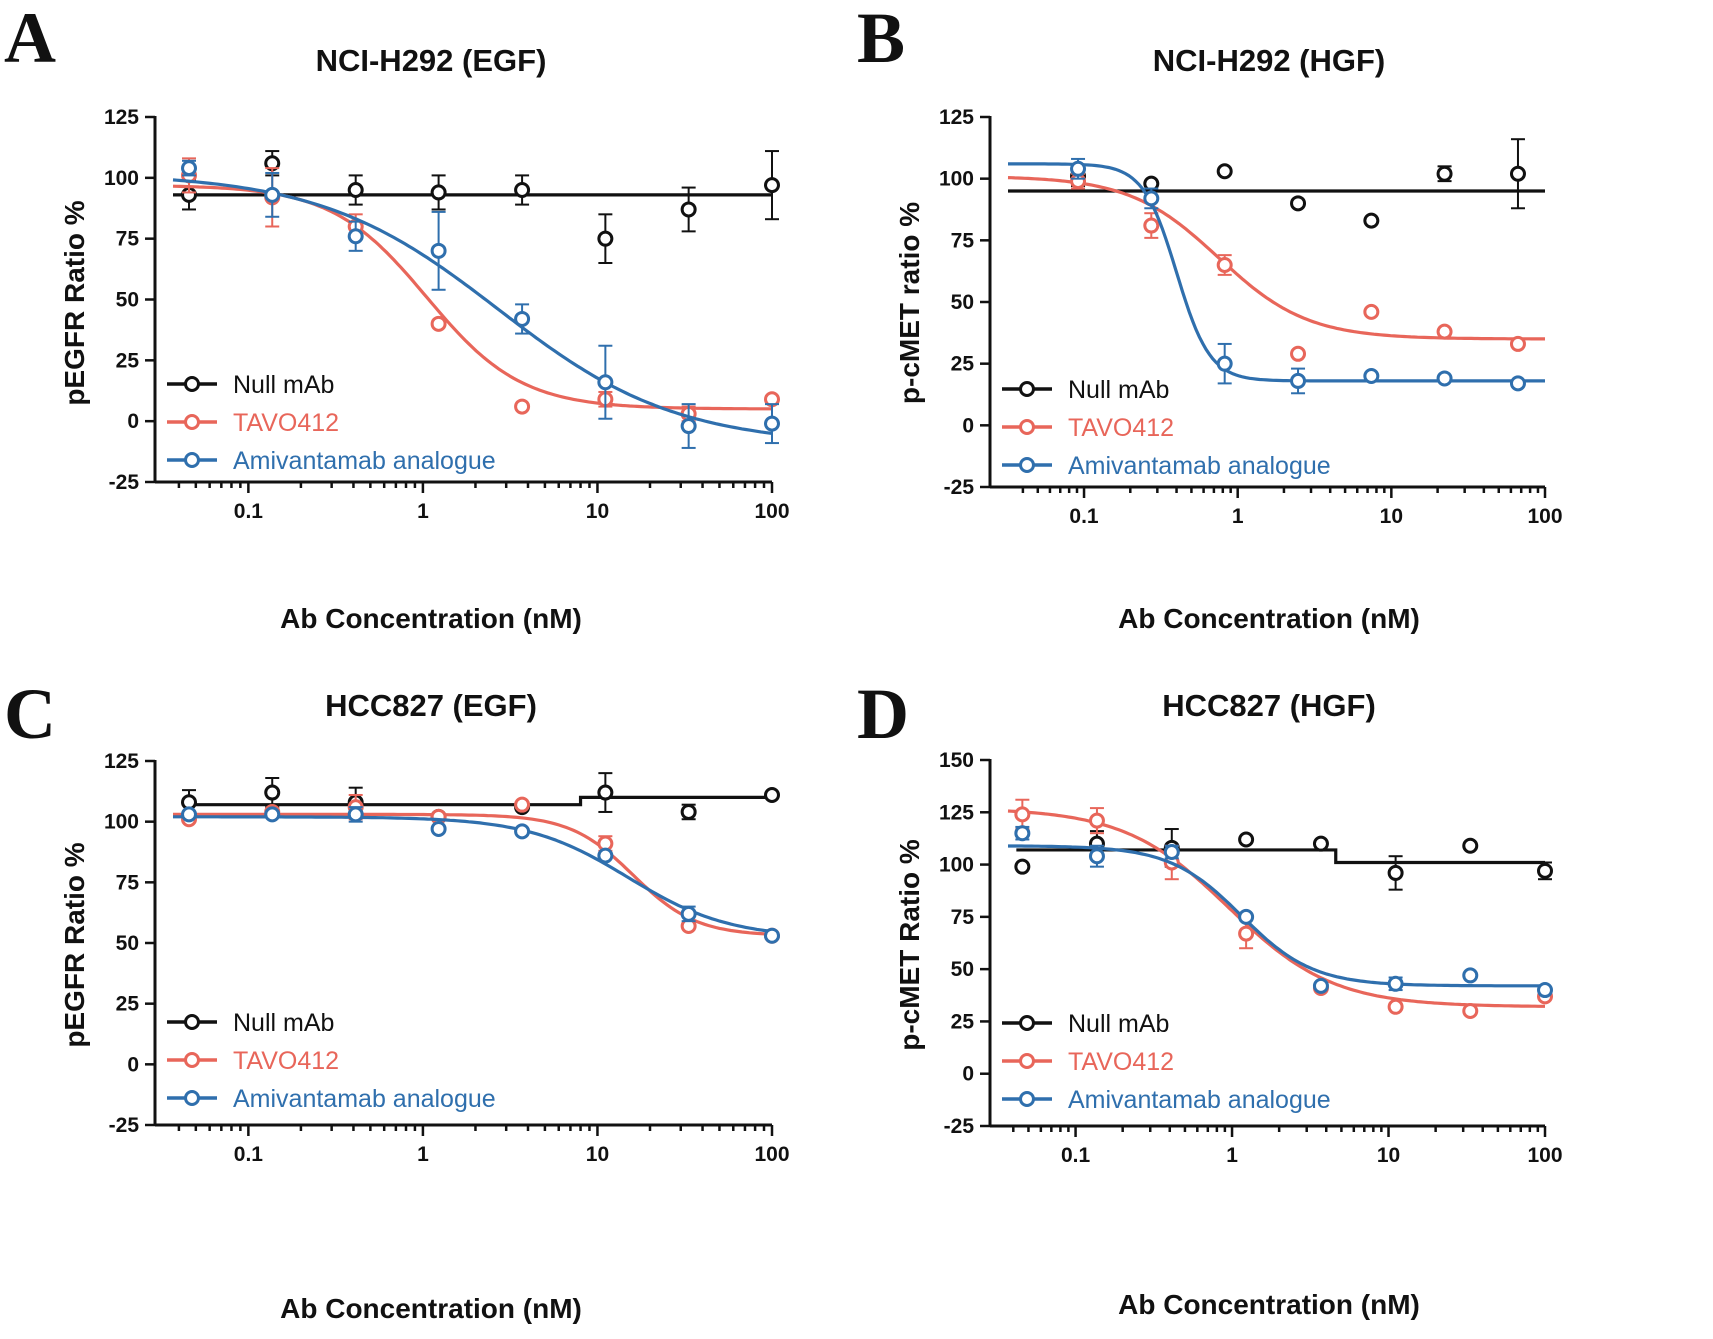 This screenshot has height=1339, width=1713. What do you see at coordinates (1027, 1099) in the screenshot?
I see `chart-d-series-amivantamab-legend-marker` at bounding box center [1027, 1099].